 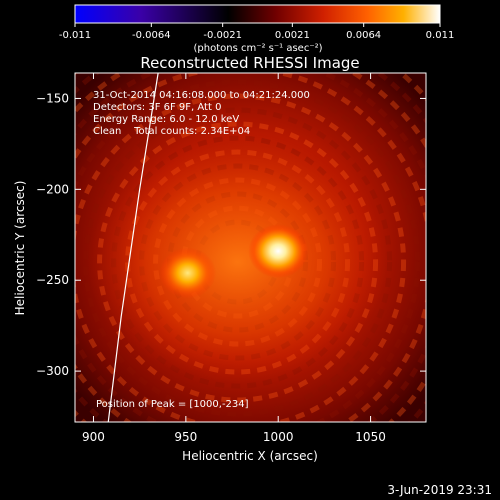 What do you see at coordinates (52, 189) in the screenshot?
I see `y-tick-label: −200` at bounding box center [52, 189].